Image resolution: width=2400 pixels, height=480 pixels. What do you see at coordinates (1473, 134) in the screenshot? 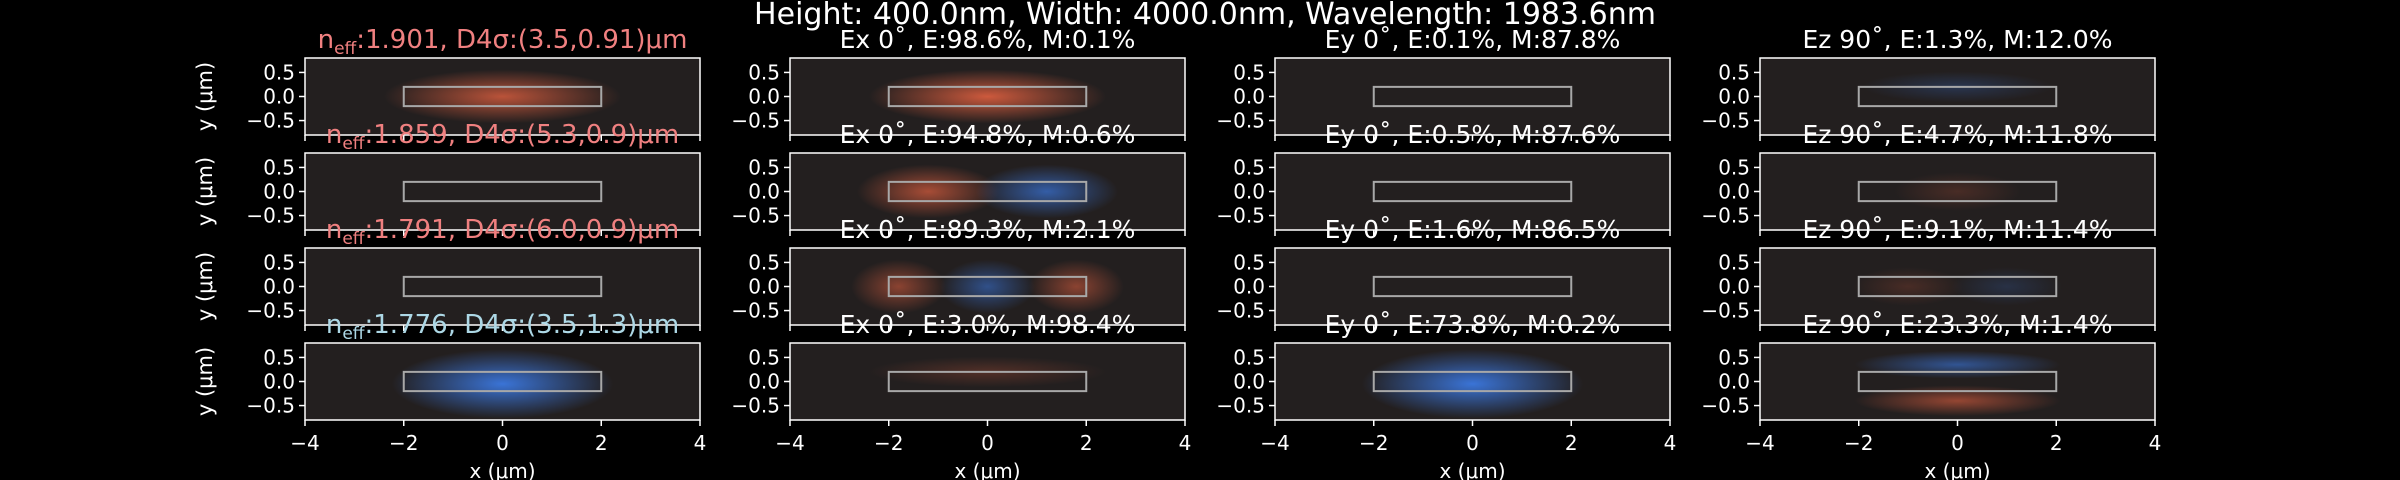
I see `panel-title: Ey 0˚, E:0.5%, M:87.6%` at bounding box center [1473, 134].